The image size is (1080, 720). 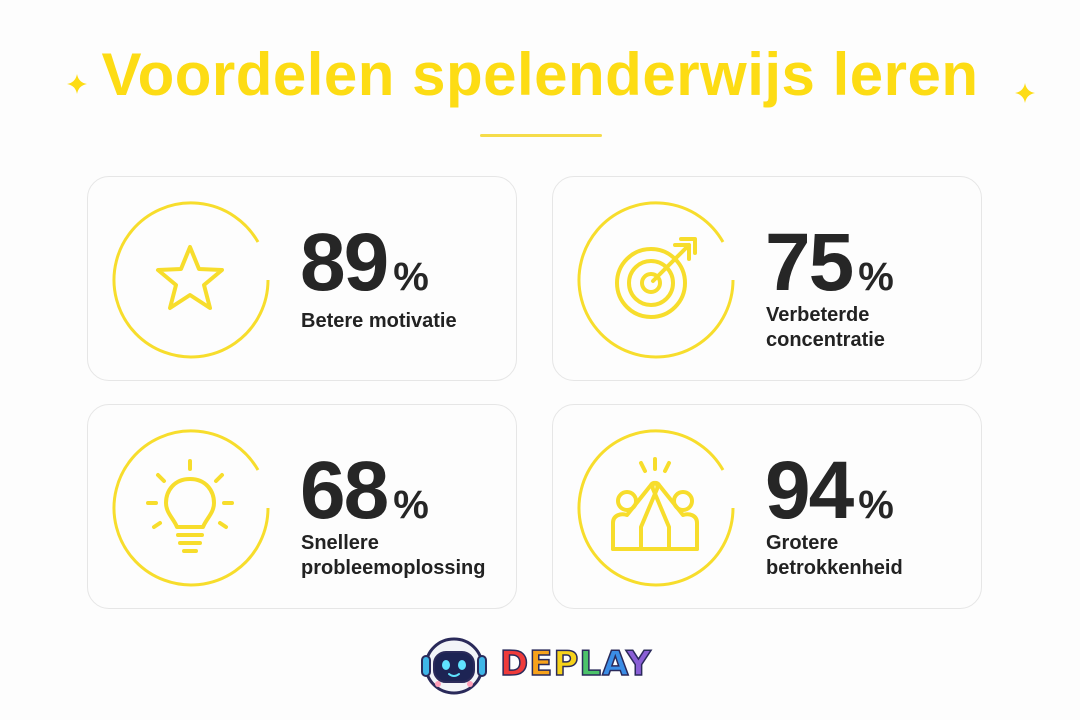 I want to click on brand-letter: P, so click(x=566, y=664).